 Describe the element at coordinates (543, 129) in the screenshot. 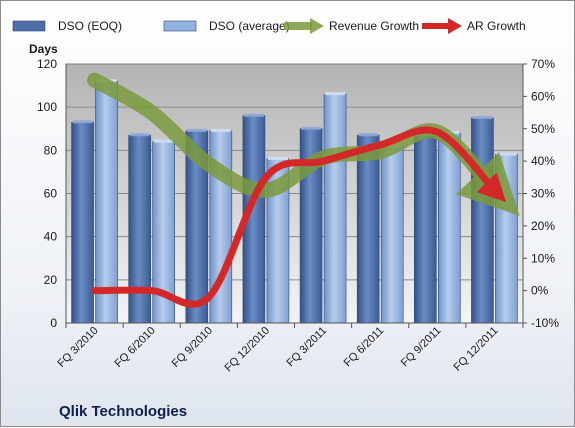

I see `y2-tick-label: 50%` at that location.